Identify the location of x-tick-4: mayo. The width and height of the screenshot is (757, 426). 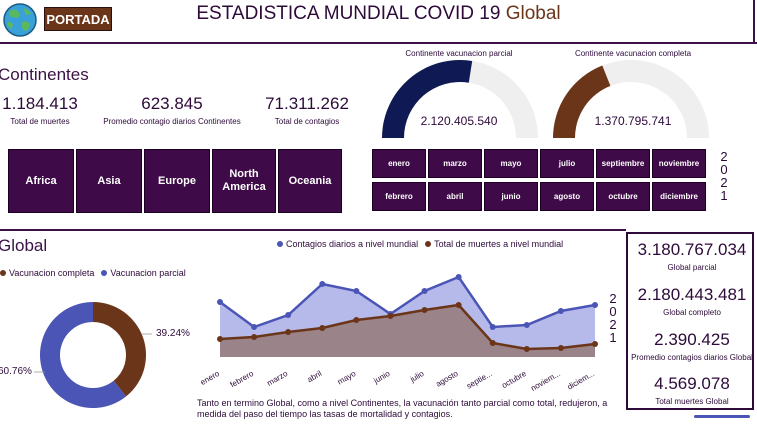
(347, 378).